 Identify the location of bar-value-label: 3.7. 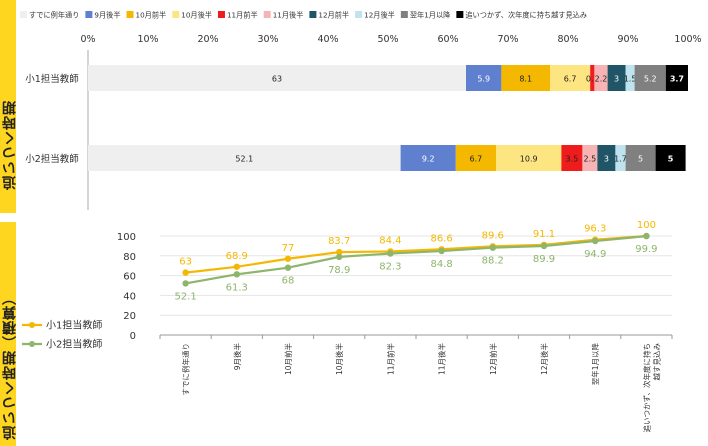
(677, 79).